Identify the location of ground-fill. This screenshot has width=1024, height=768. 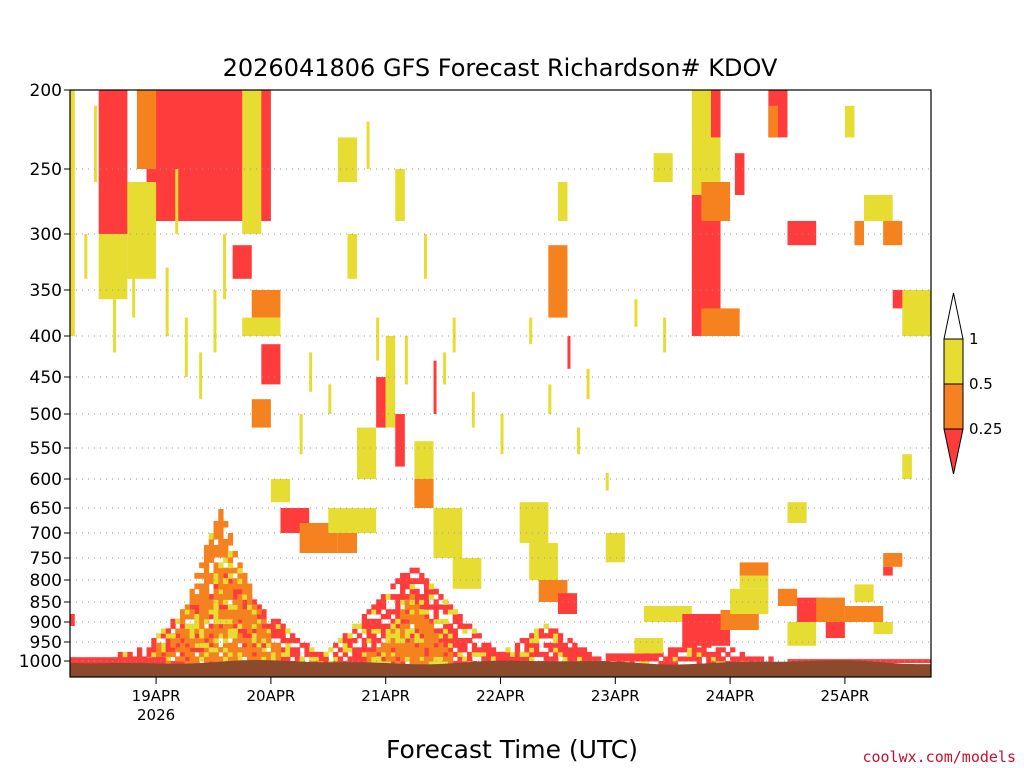
(500, 668).